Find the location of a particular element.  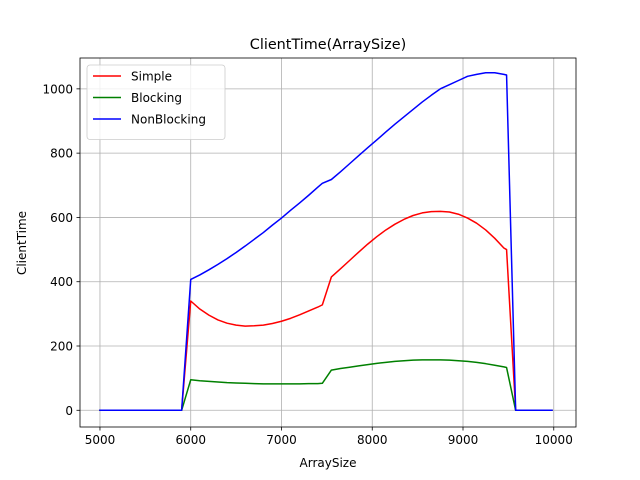

legend-box is located at coordinates (156, 102).